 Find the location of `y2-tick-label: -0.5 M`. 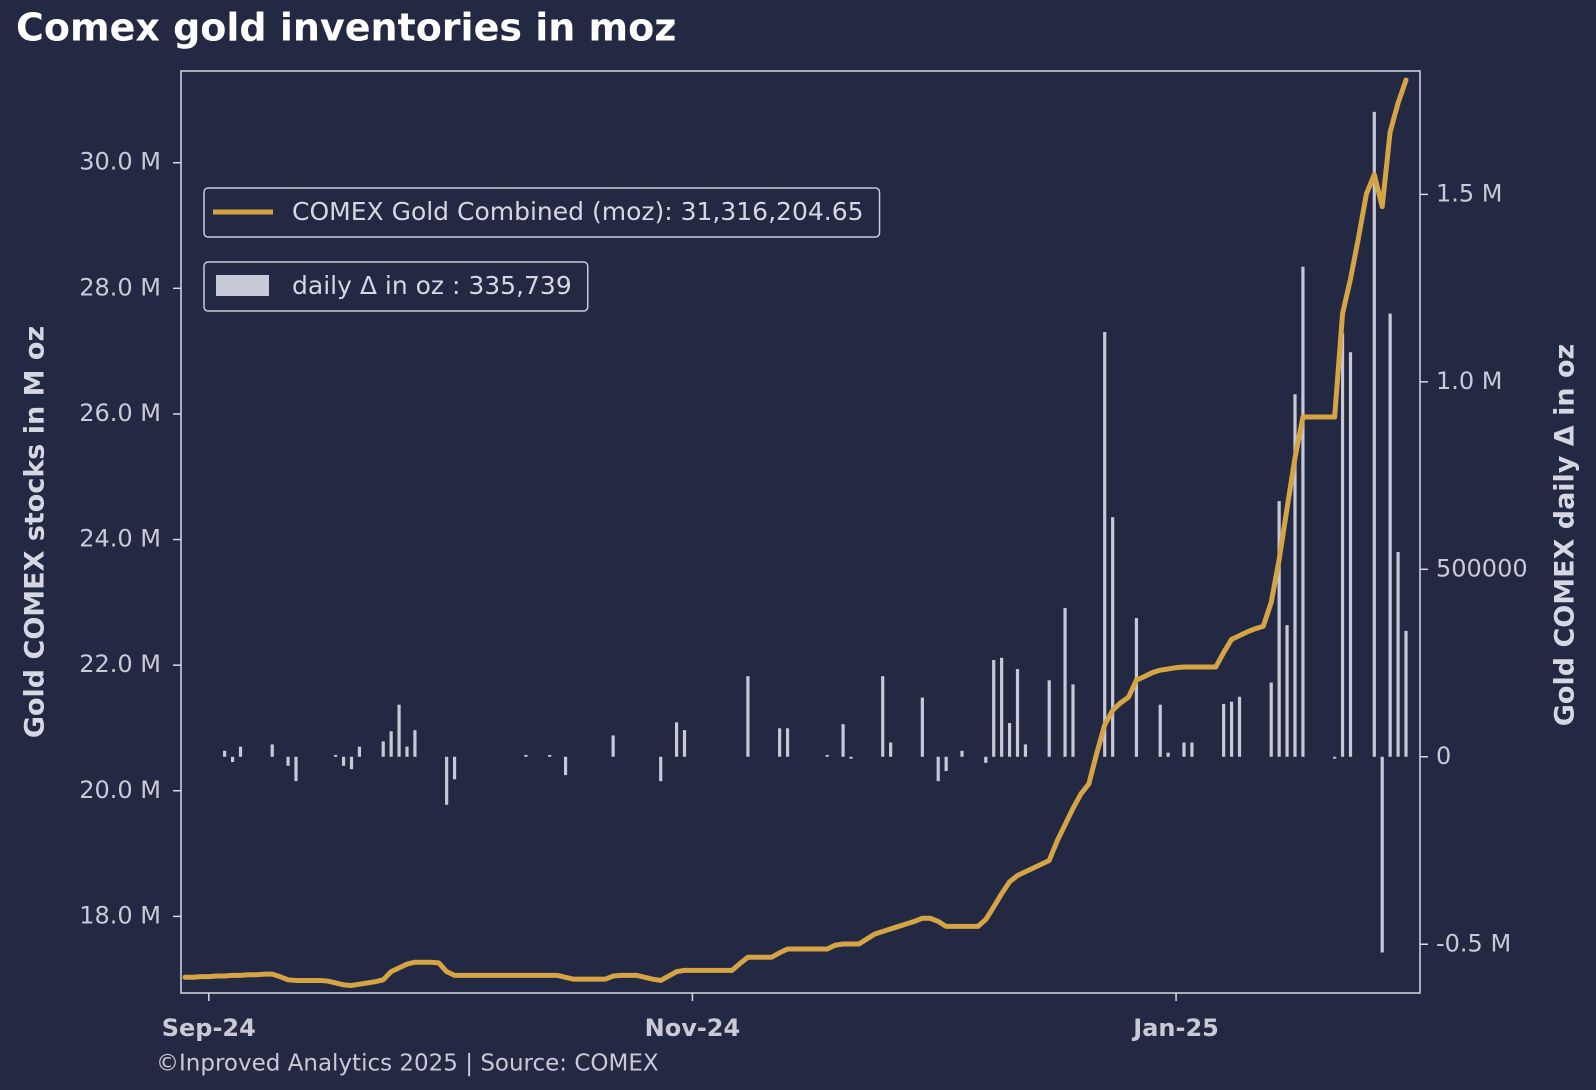

y2-tick-label: -0.5 M is located at coordinates (1473, 943).